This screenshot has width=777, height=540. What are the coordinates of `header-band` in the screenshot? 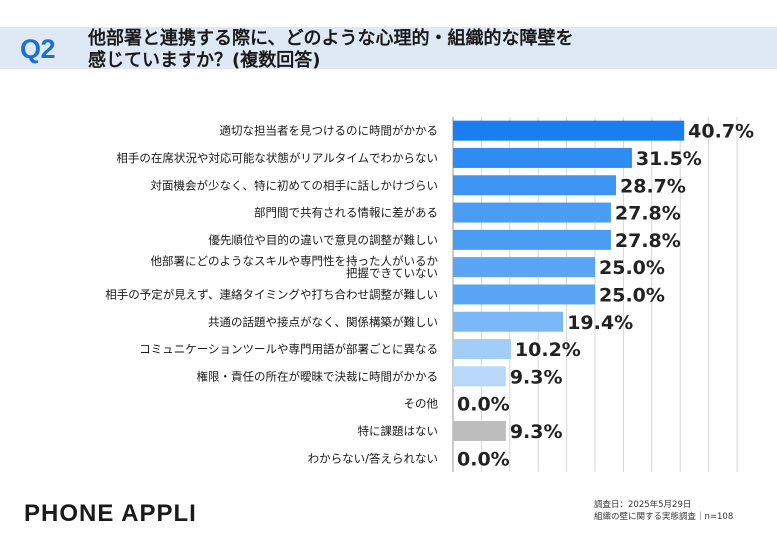 It's located at (388, 48).